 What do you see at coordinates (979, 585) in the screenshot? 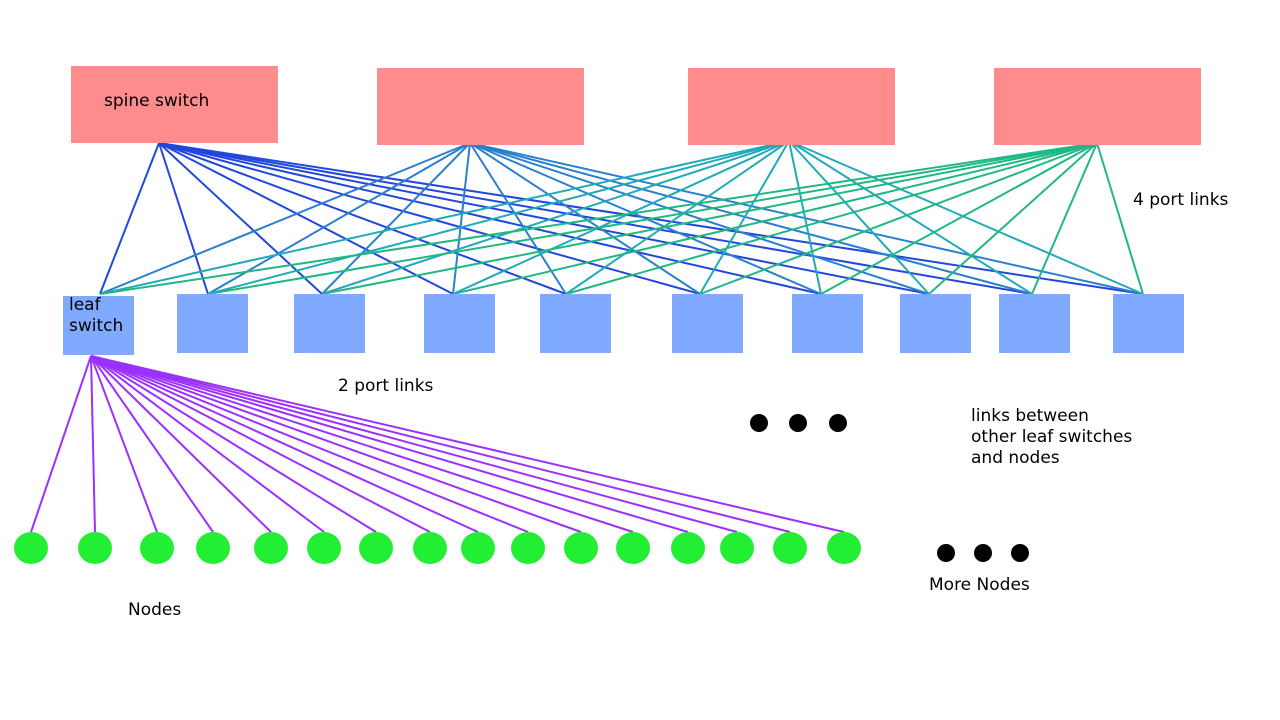
I see `more-nodes-label: More Nodes` at bounding box center [979, 585].